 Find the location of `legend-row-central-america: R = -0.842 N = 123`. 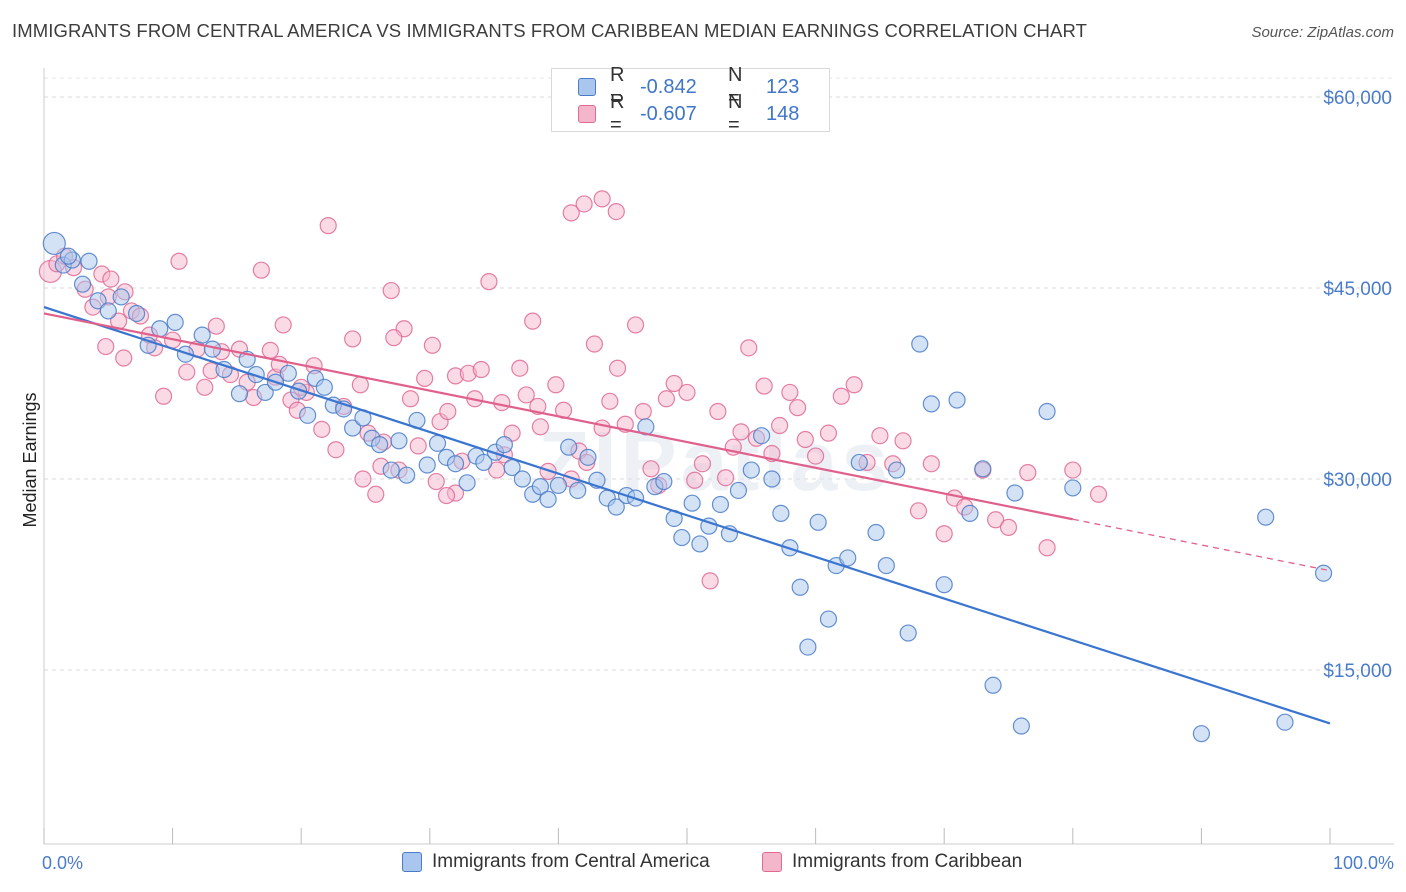

legend-row-central-america: R = -0.842 N = 123 is located at coordinates (688, 86).